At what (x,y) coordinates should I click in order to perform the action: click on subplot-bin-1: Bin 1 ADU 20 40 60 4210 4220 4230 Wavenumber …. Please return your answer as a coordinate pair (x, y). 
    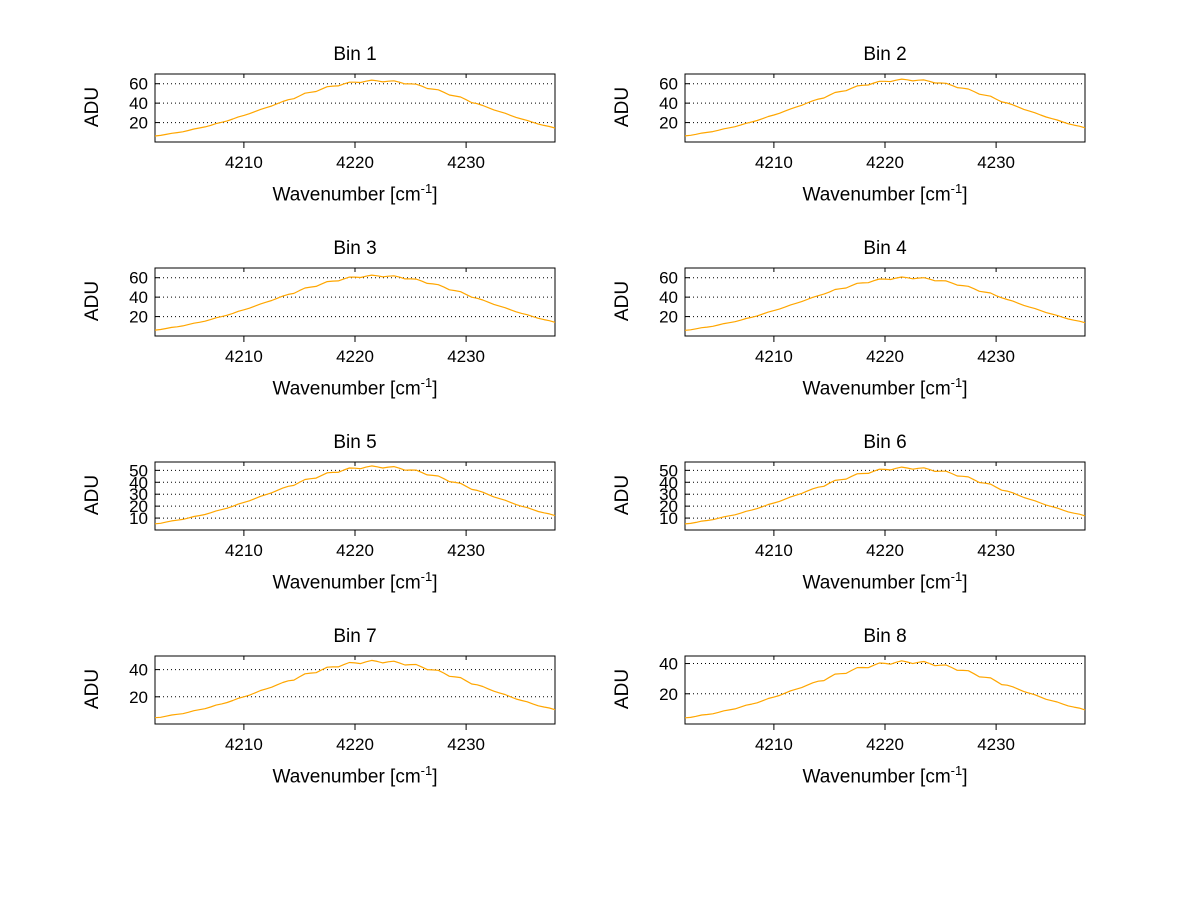
    Looking at the image, I should click on (331, 125).